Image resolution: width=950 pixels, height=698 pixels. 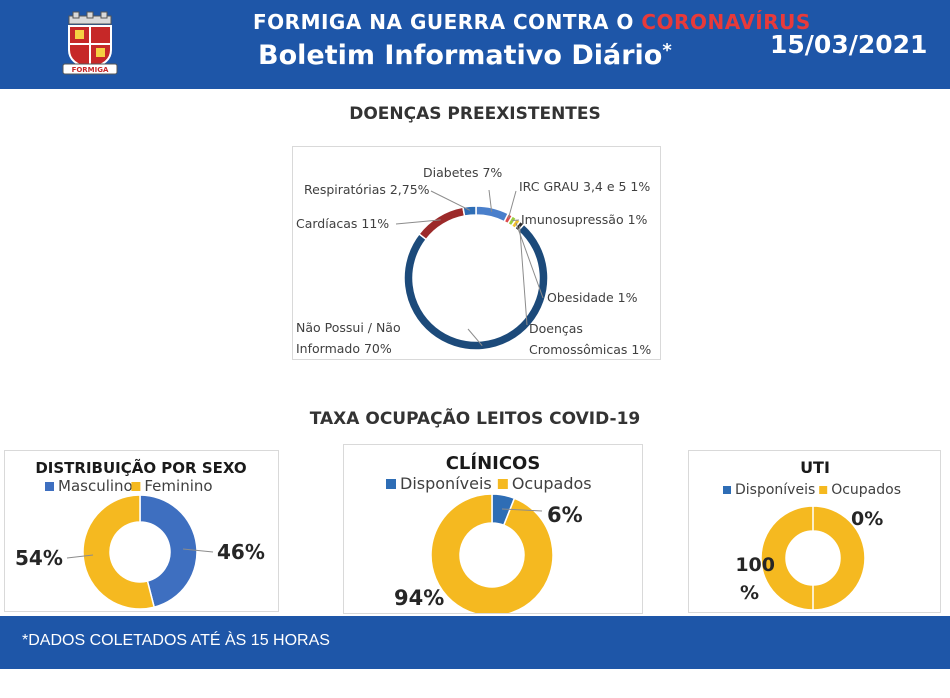 I want to click on campaign-title: FORMIGA NA GUERRA CONTRA O CORONAVÍRUS, so click(x=532, y=22).